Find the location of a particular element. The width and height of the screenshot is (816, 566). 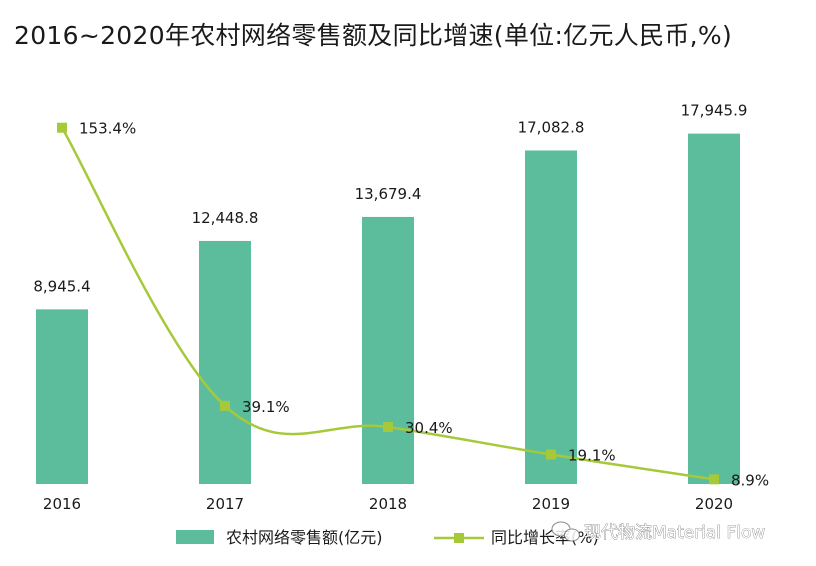

category-label-2016: 2016 is located at coordinates (62, 504).